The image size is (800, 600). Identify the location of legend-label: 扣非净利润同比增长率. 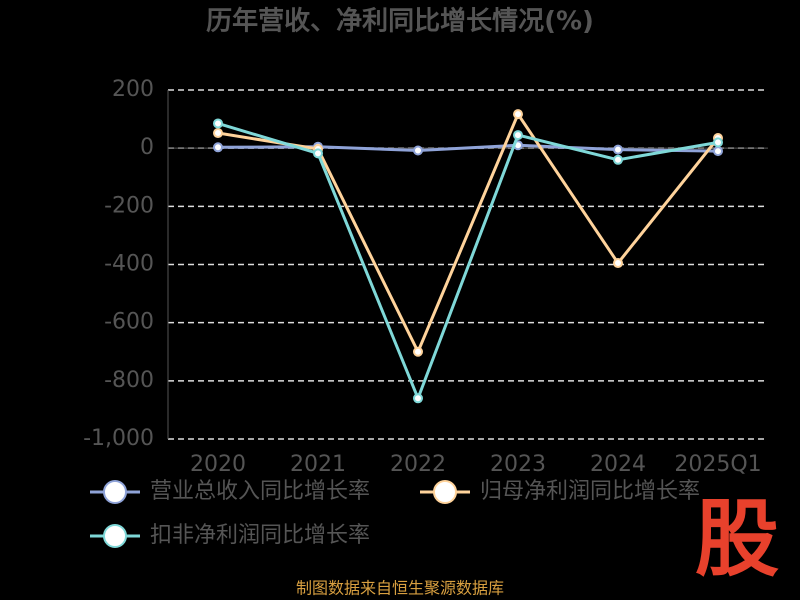
(260, 535).